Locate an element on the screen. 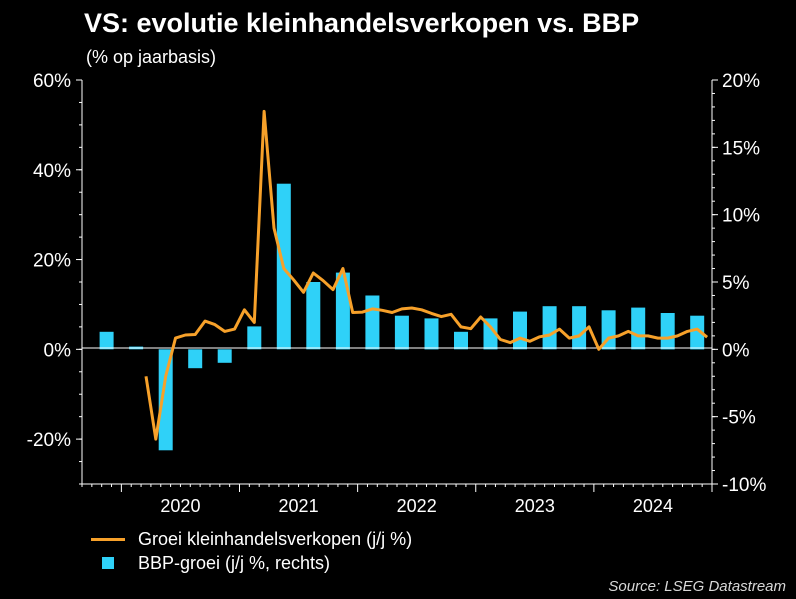 This screenshot has height=599, width=796. y-left-tick-label: 60% is located at coordinates (52, 81).